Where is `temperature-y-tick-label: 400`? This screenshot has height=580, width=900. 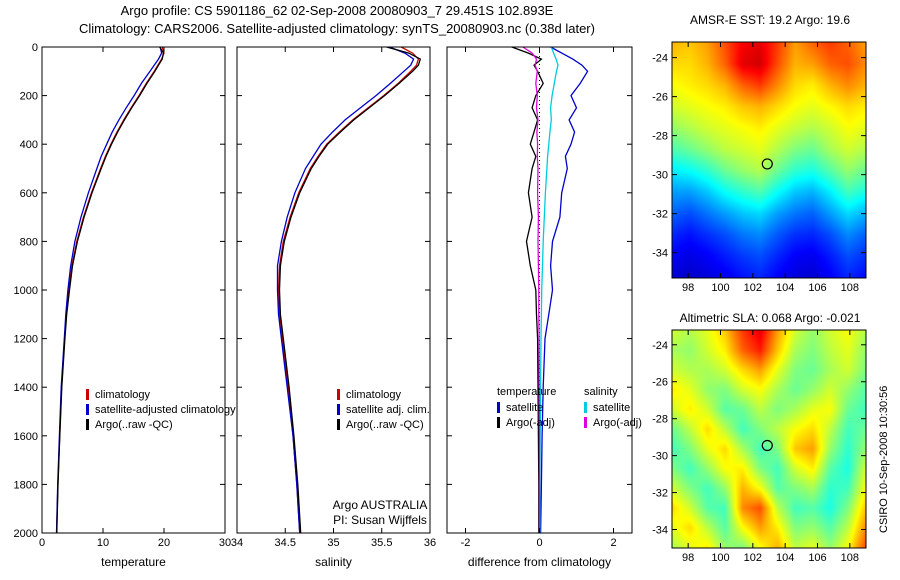
temperature-y-tick-label: 400 is located at coordinates (29, 145).